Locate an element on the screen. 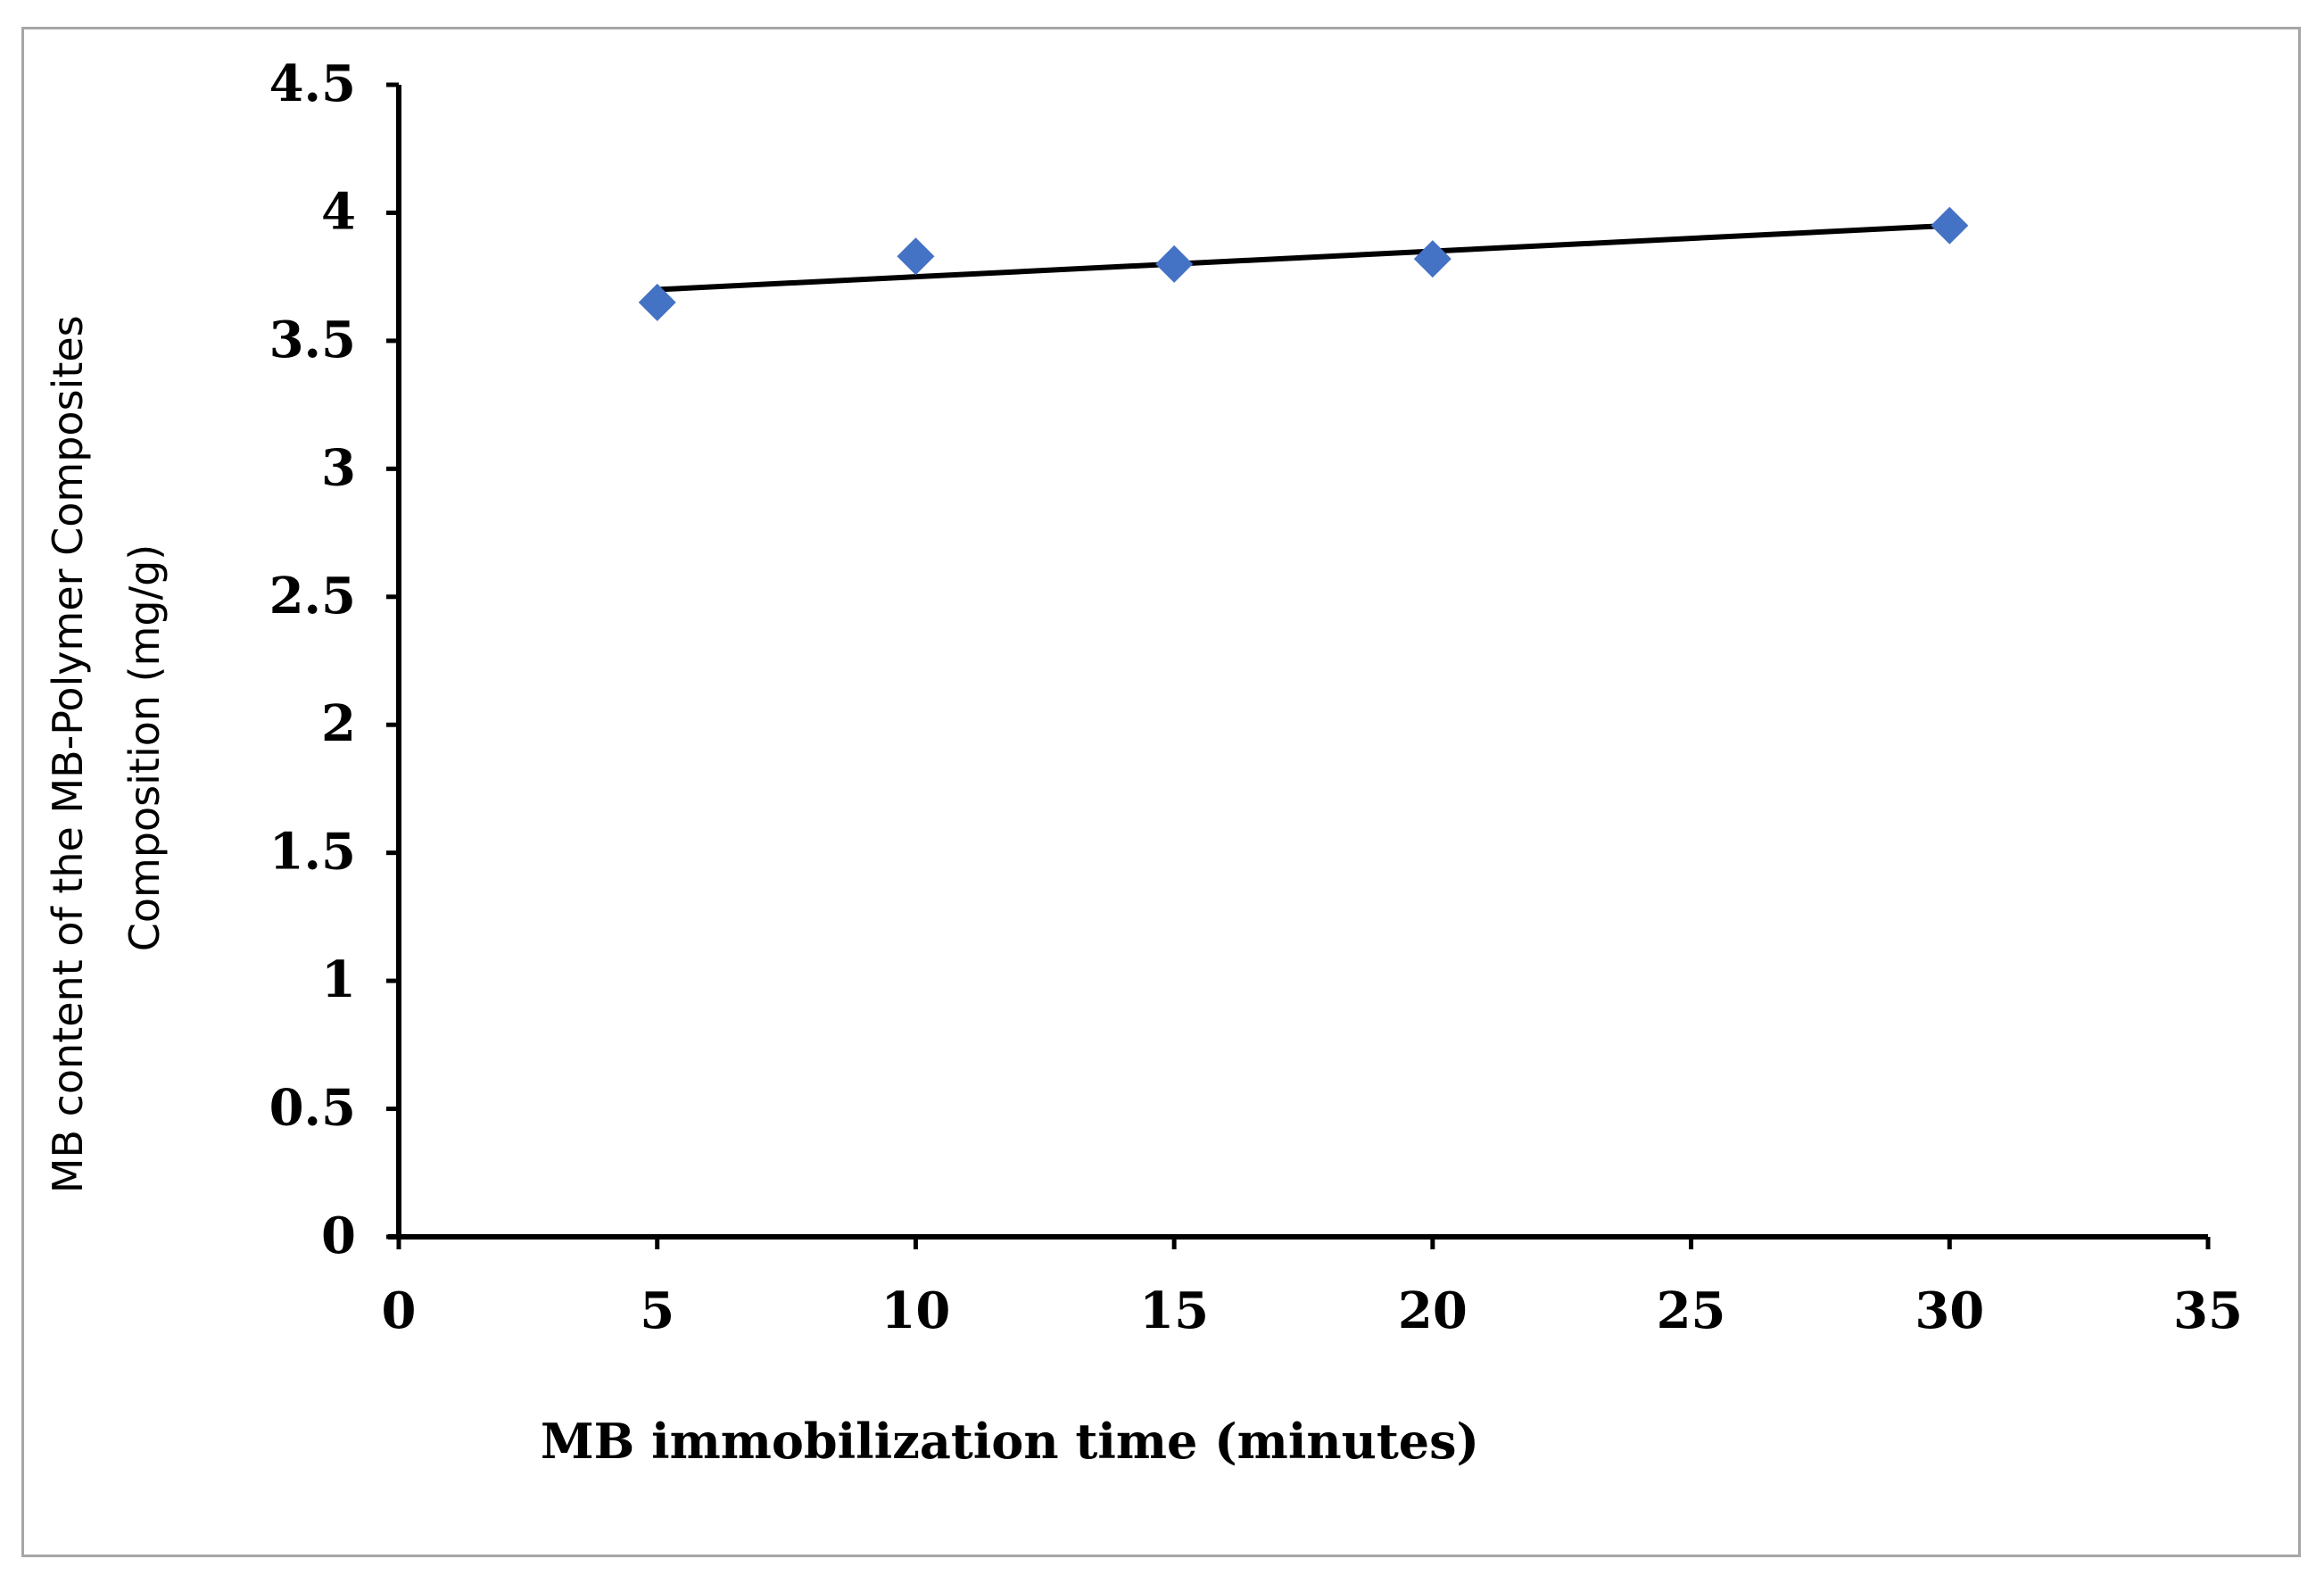 The image size is (2324, 1592). data-points is located at coordinates (1304, 264).